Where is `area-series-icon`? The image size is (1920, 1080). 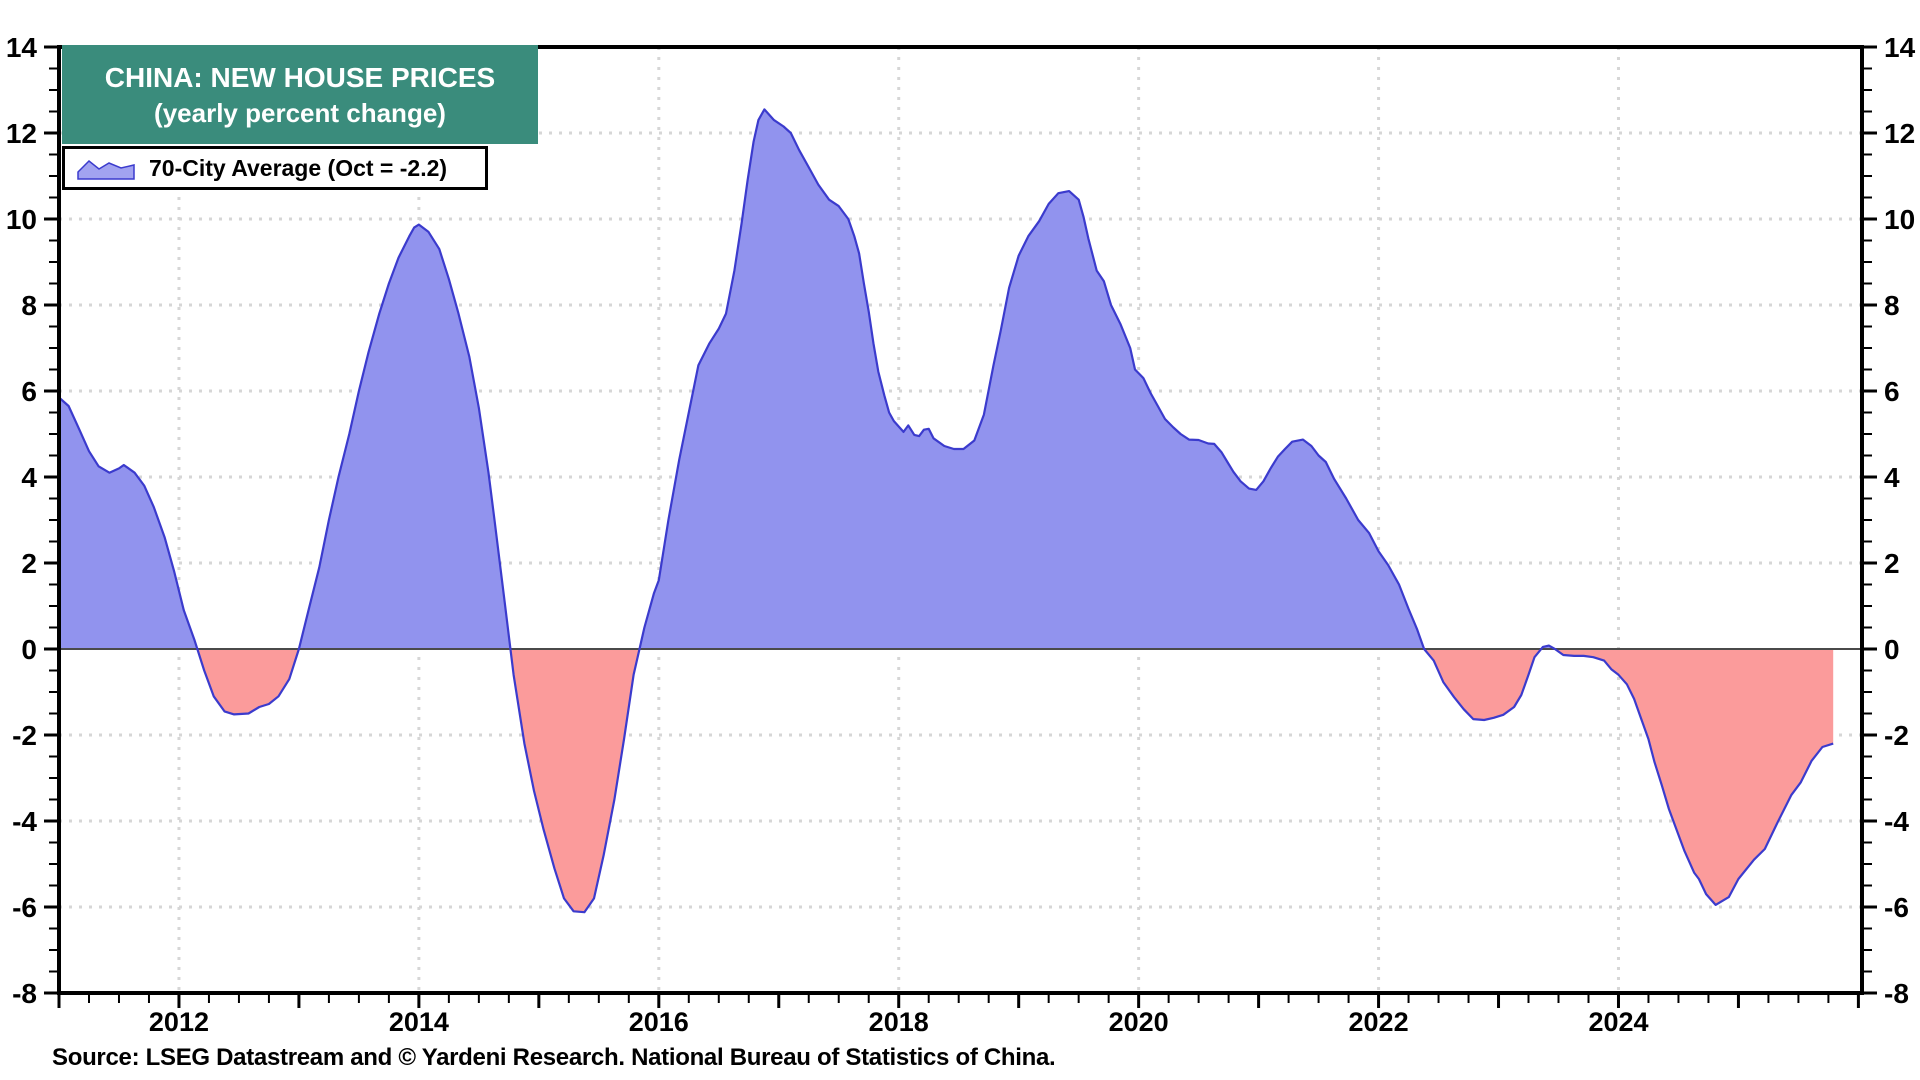
area-series-icon is located at coordinates (106, 169).